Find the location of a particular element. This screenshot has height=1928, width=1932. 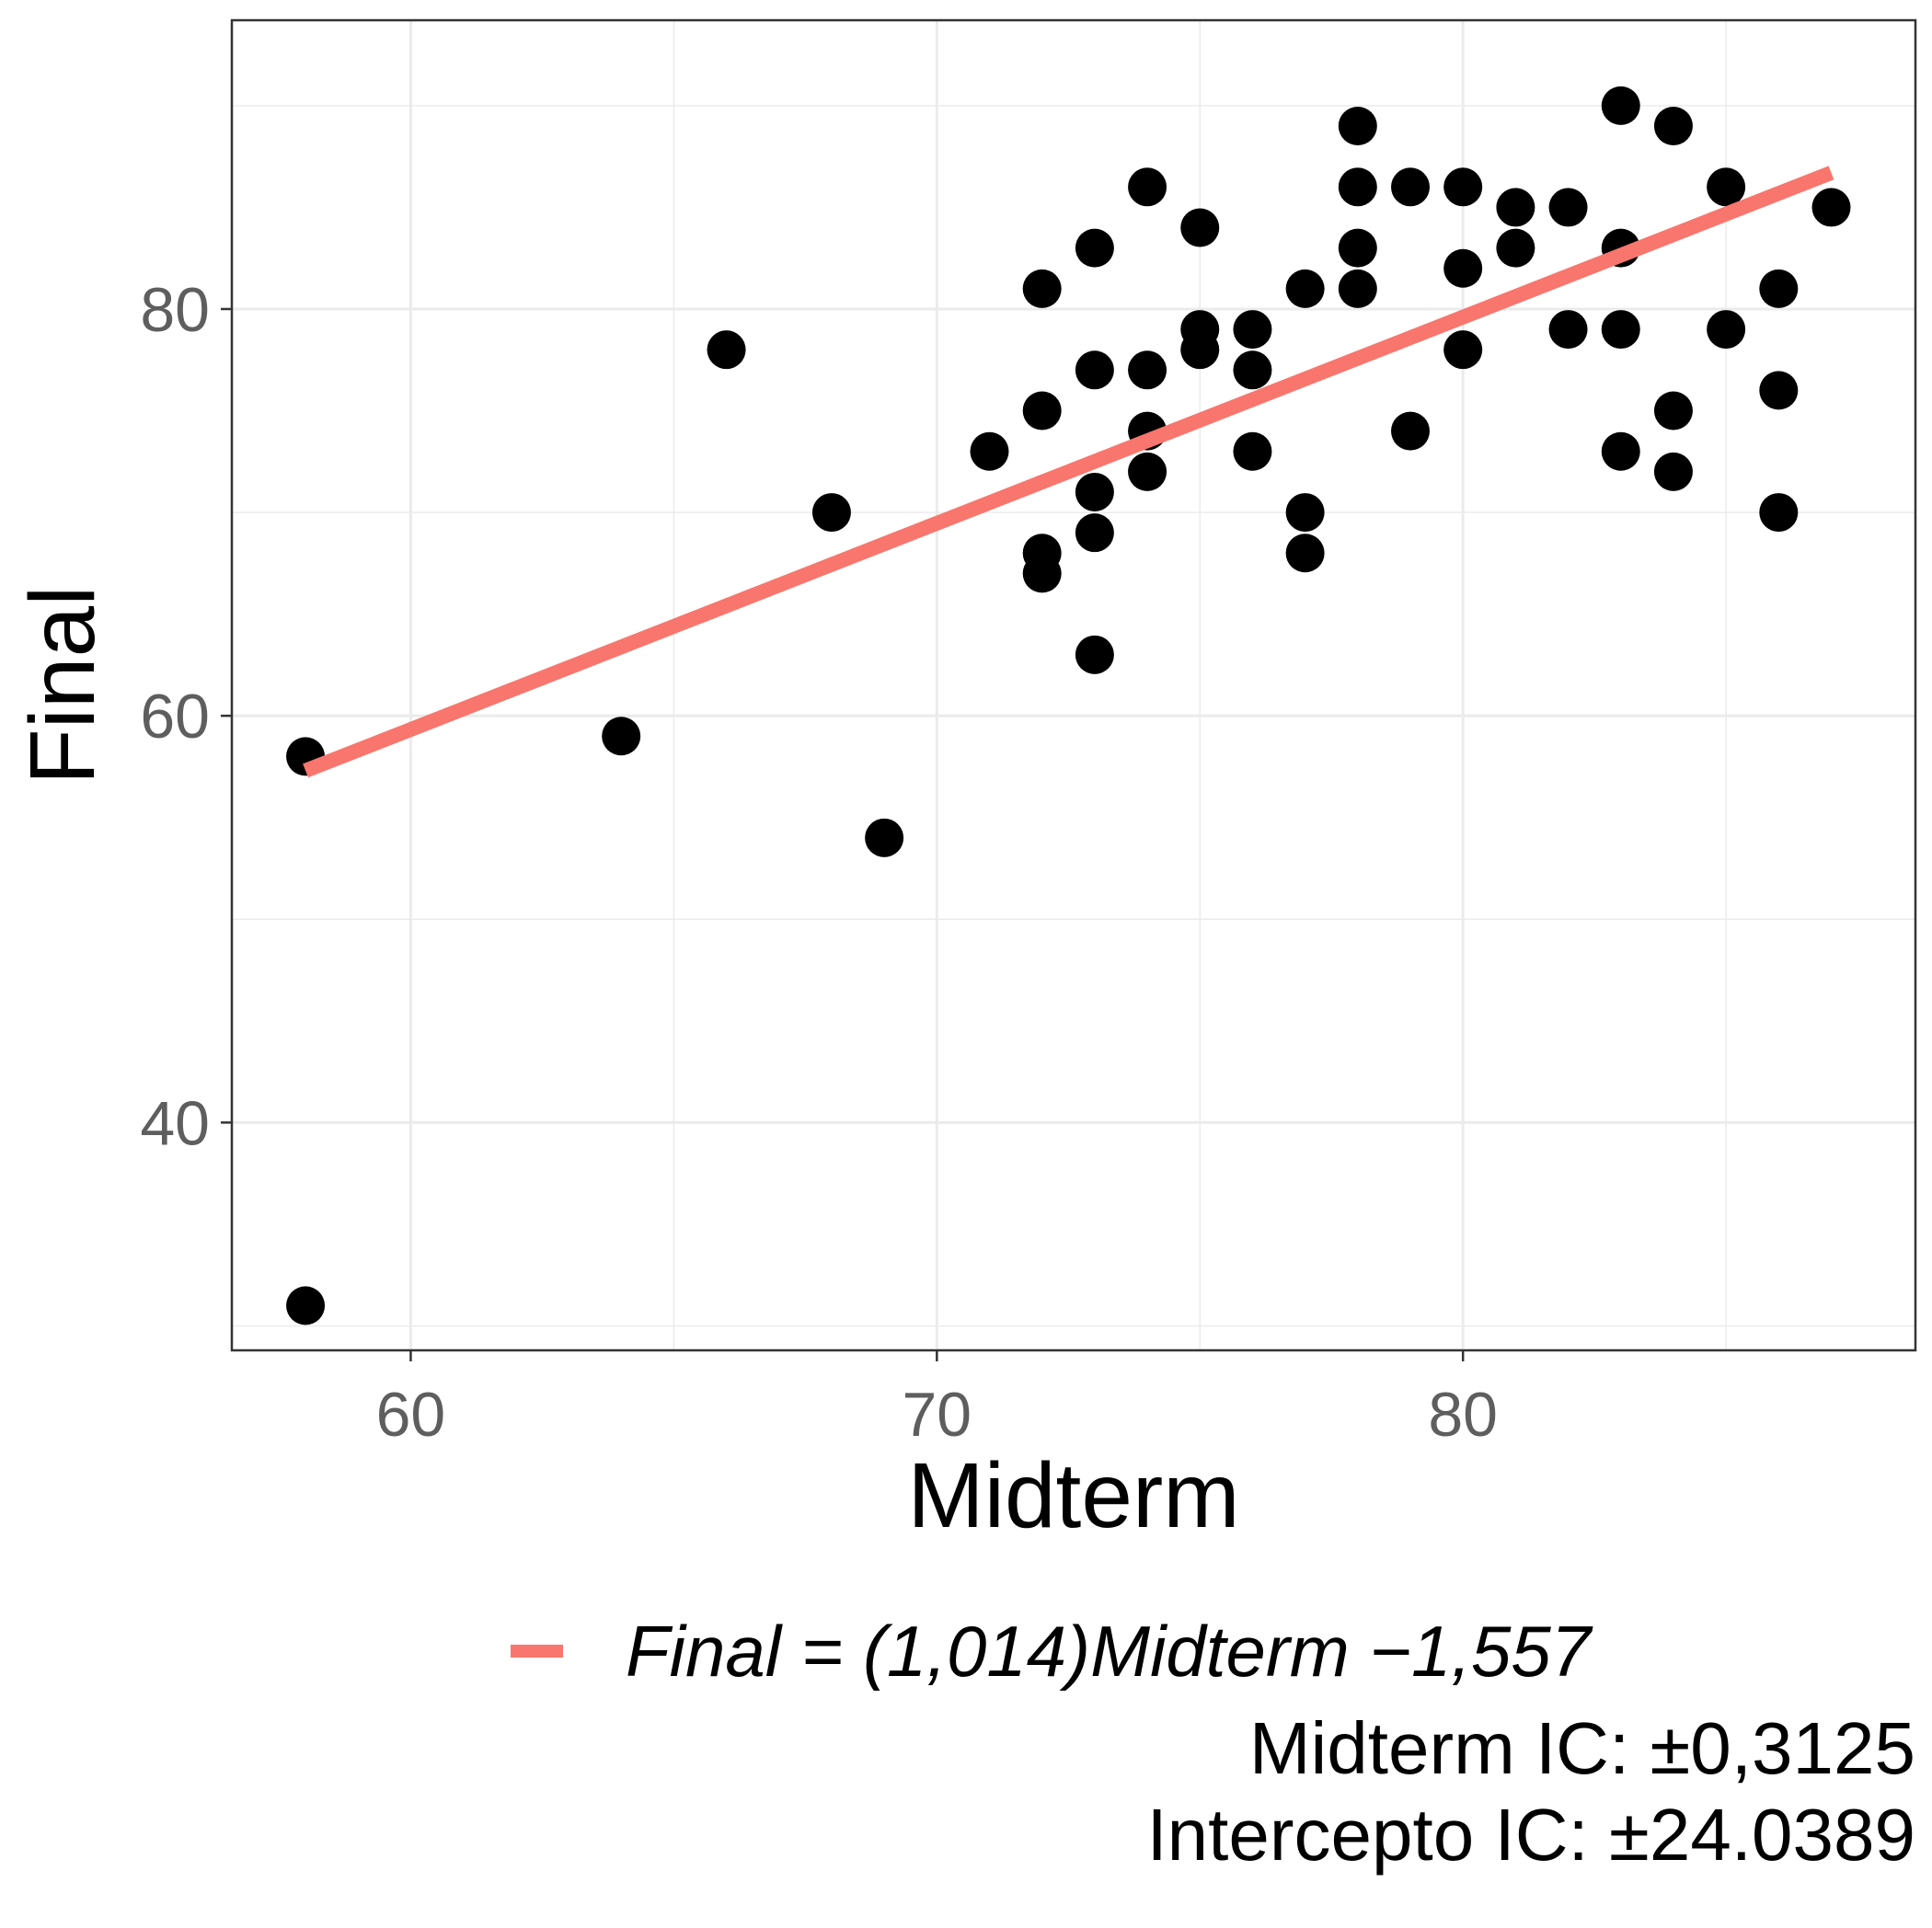

x-tick-label: 80 is located at coordinates (1463, 1415).